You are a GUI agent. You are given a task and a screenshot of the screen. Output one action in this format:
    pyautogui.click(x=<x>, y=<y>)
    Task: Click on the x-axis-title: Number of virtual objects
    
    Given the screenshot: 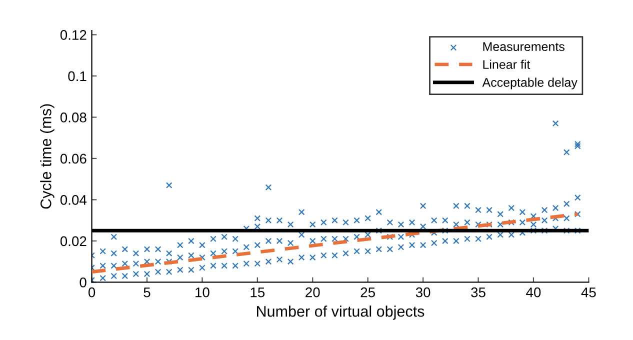 What is the action you would take?
    pyautogui.click(x=340, y=313)
    